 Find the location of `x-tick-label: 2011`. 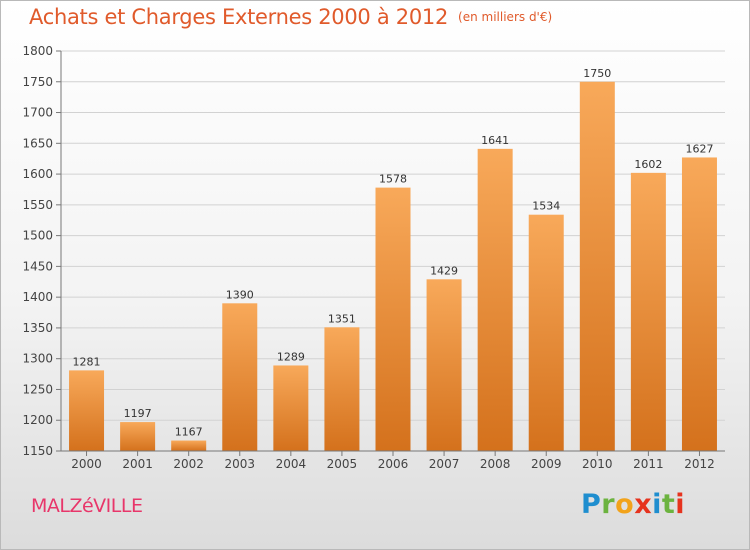

x-tick-label: 2011 is located at coordinates (648, 464).